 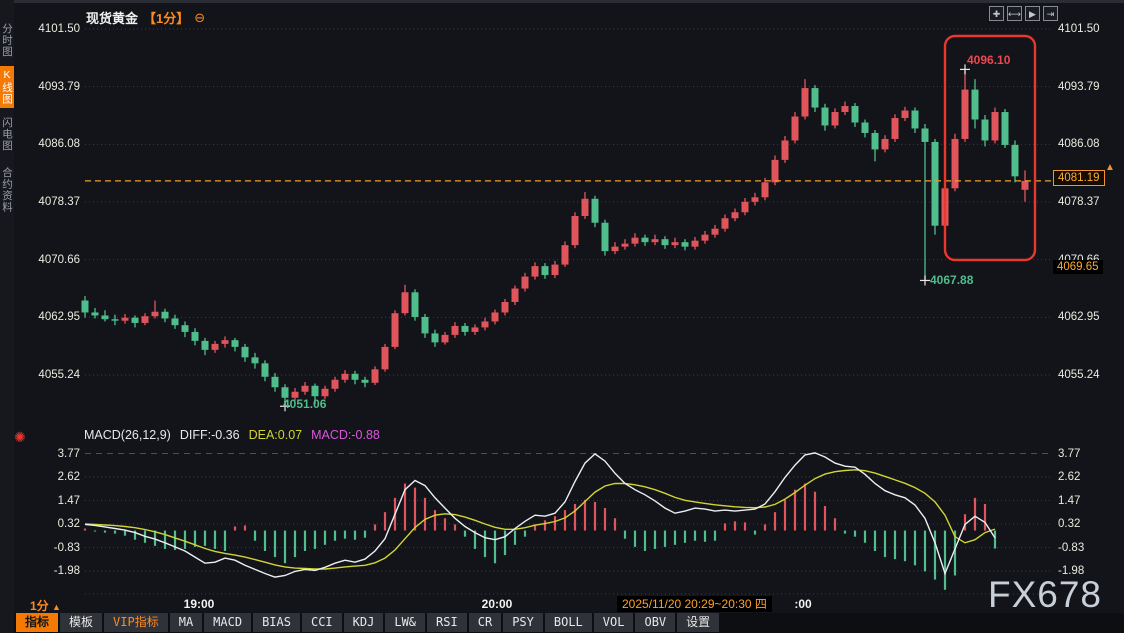 What do you see at coordinates (39, 606) in the screenshot?
I see `period-selector-label: 1分` at bounding box center [39, 606].